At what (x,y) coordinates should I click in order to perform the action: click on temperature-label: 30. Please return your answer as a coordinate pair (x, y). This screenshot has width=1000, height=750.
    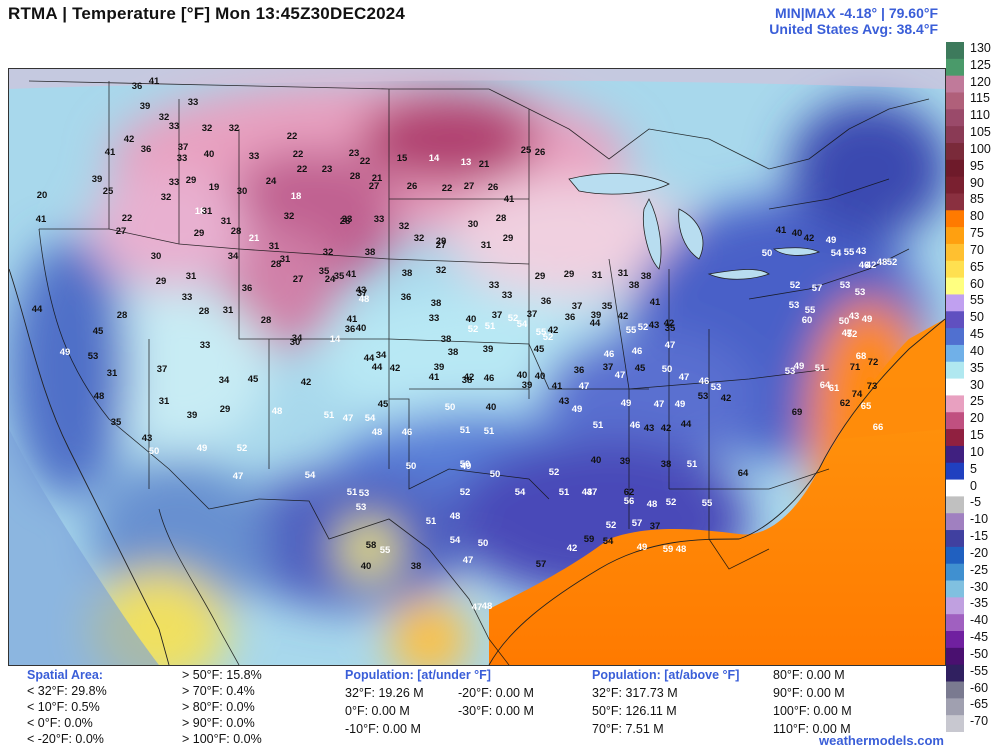
    Looking at the image, I should click on (473, 224).